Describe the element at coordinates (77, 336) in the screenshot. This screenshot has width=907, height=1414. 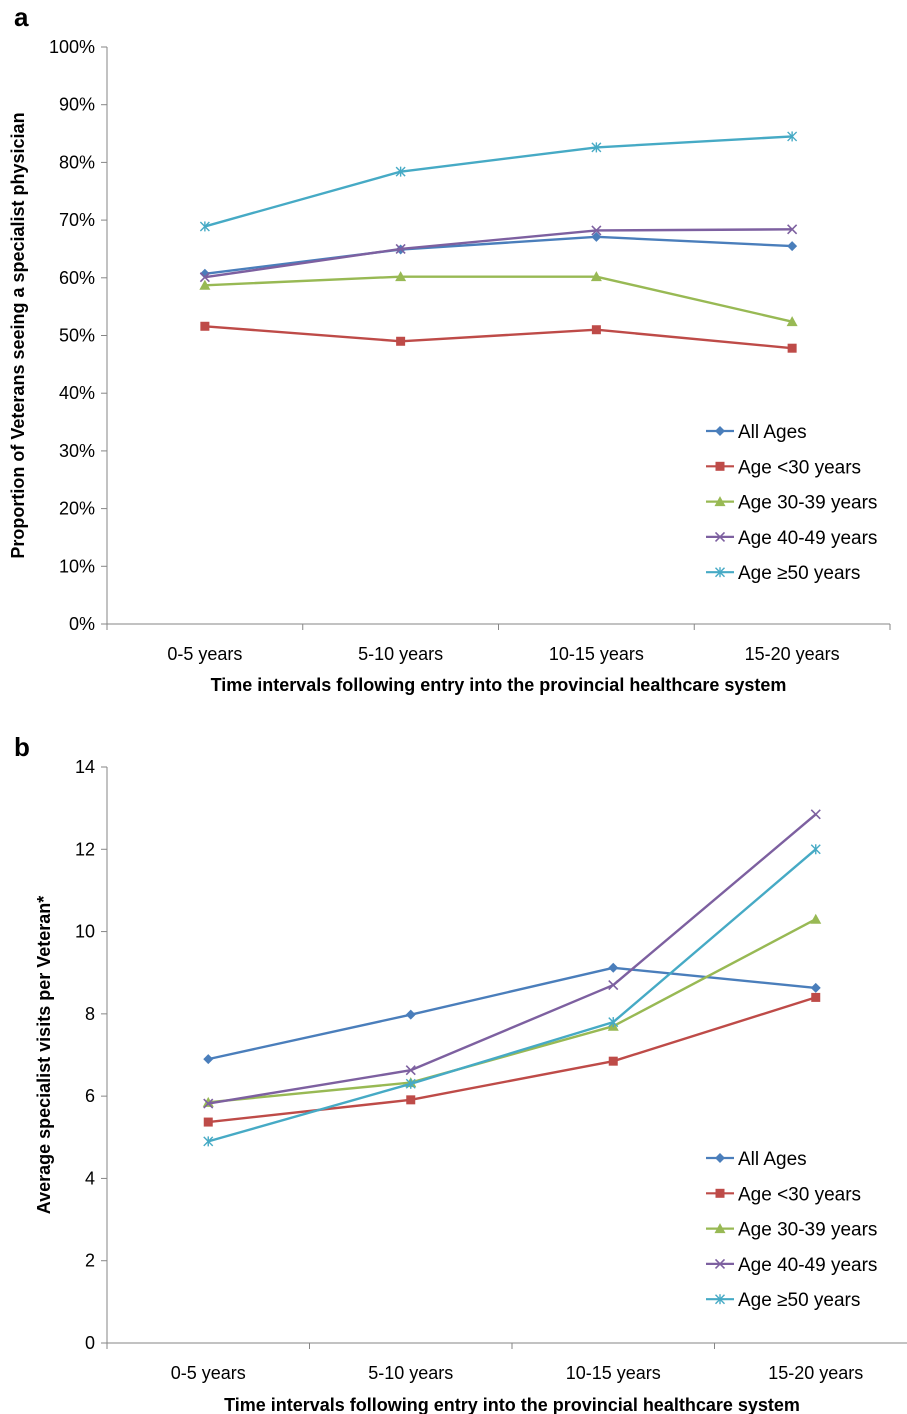
I see `y-tick-label: 50%` at that location.